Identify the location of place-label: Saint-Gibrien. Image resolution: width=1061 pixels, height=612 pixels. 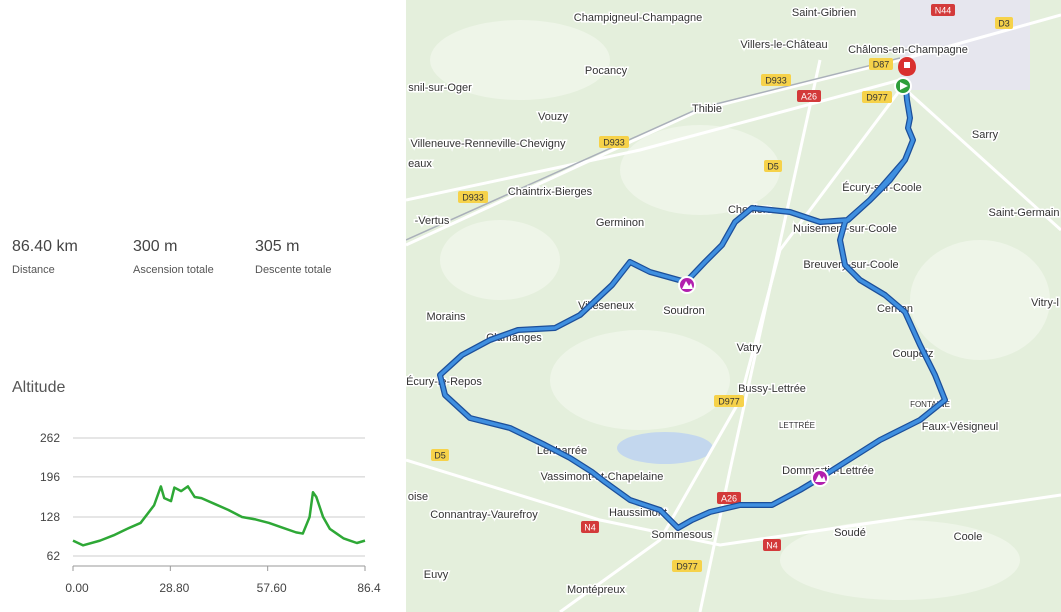
(824, 13).